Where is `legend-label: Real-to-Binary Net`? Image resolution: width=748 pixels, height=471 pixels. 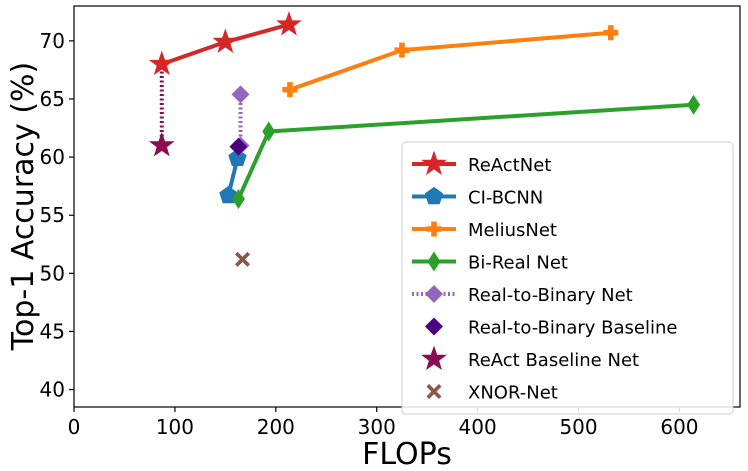 legend-label: Real-to-Binary Net is located at coordinates (550, 295).